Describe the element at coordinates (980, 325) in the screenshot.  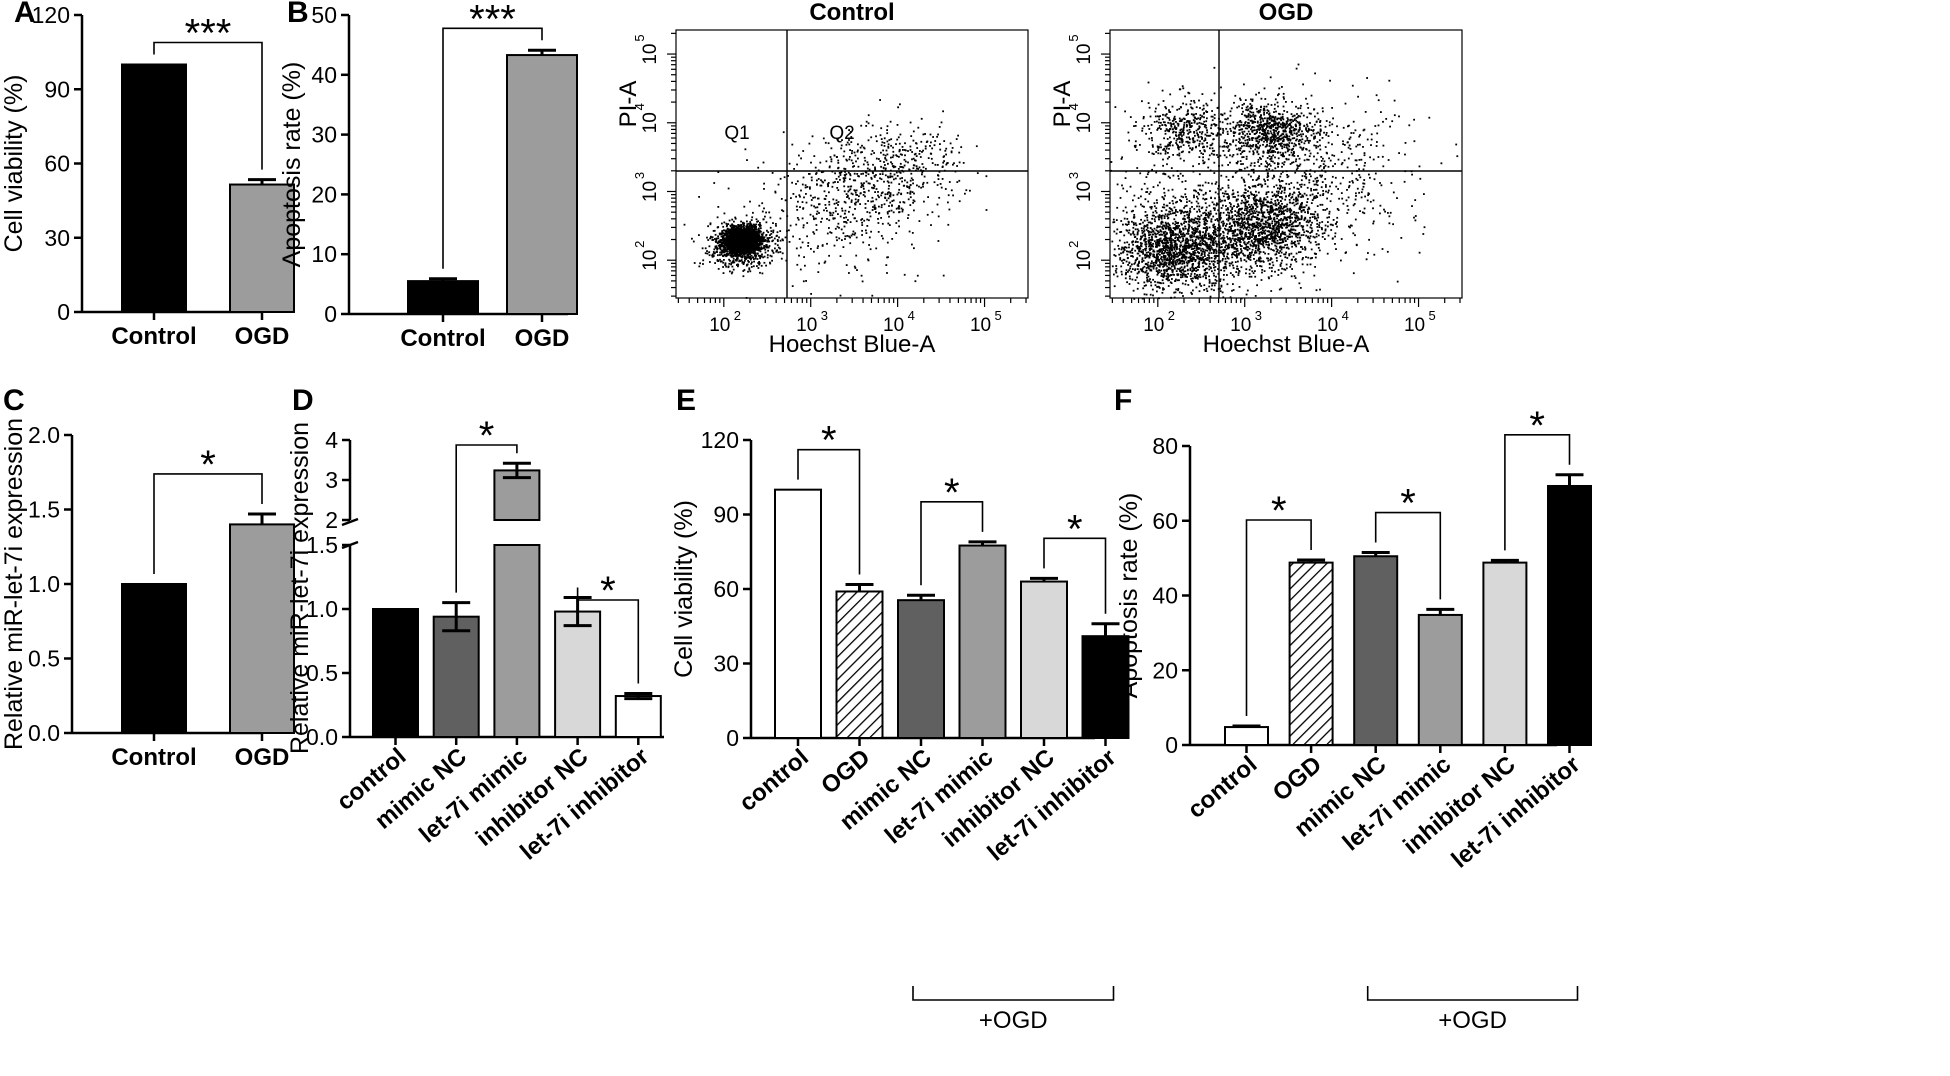
I see `x-tick-label: 10` at that location.